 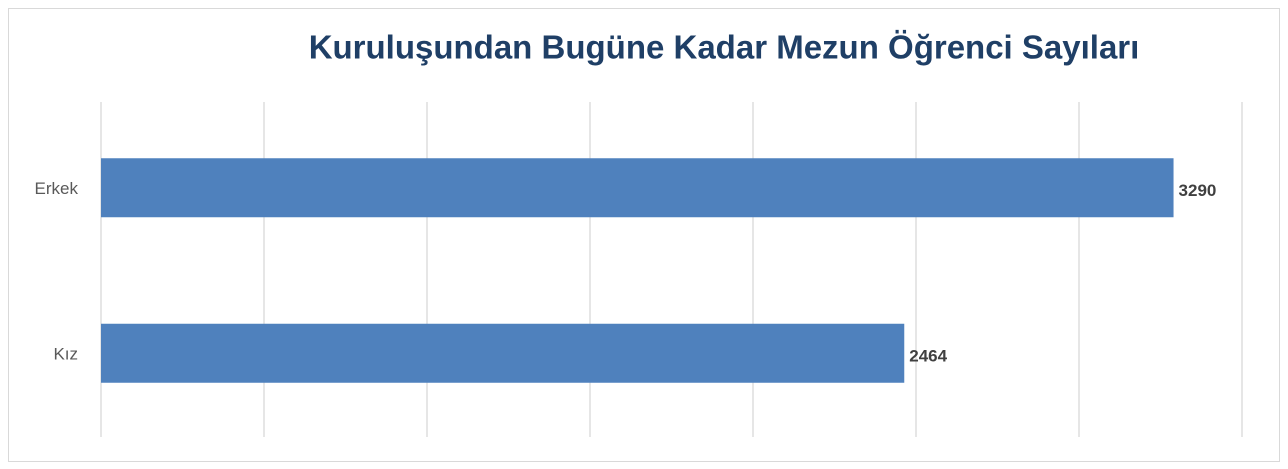 I want to click on y-tick-label: Erkek, so click(x=57, y=188).